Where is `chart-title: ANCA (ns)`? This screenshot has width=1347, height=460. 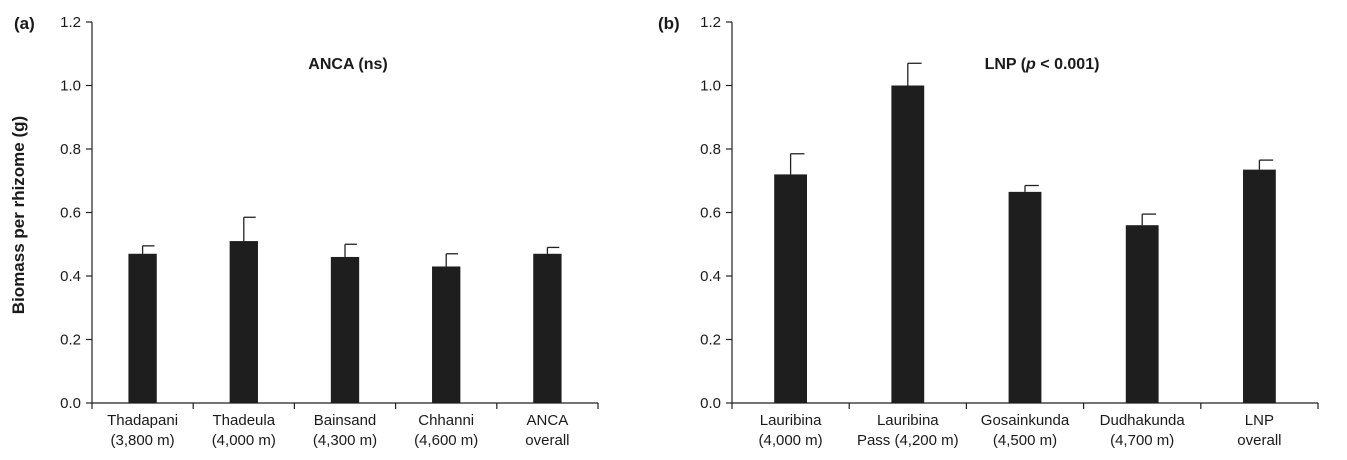
chart-title: ANCA (ns) is located at coordinates (347, 64).